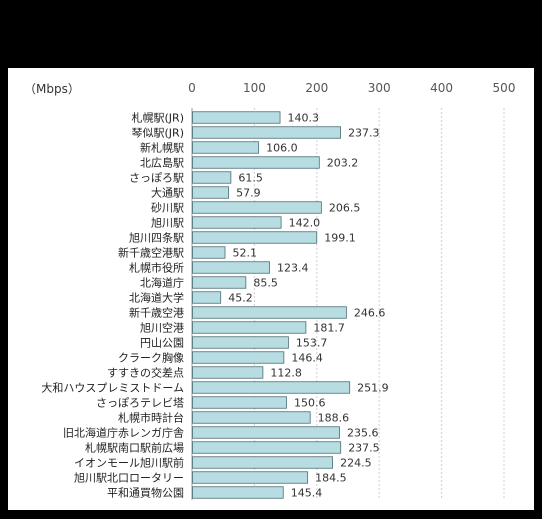 The image size is (542, 519). Describe the element at coordinates (286, 373) in the screenshot. I see `value-label-18: 112.8` at that location.